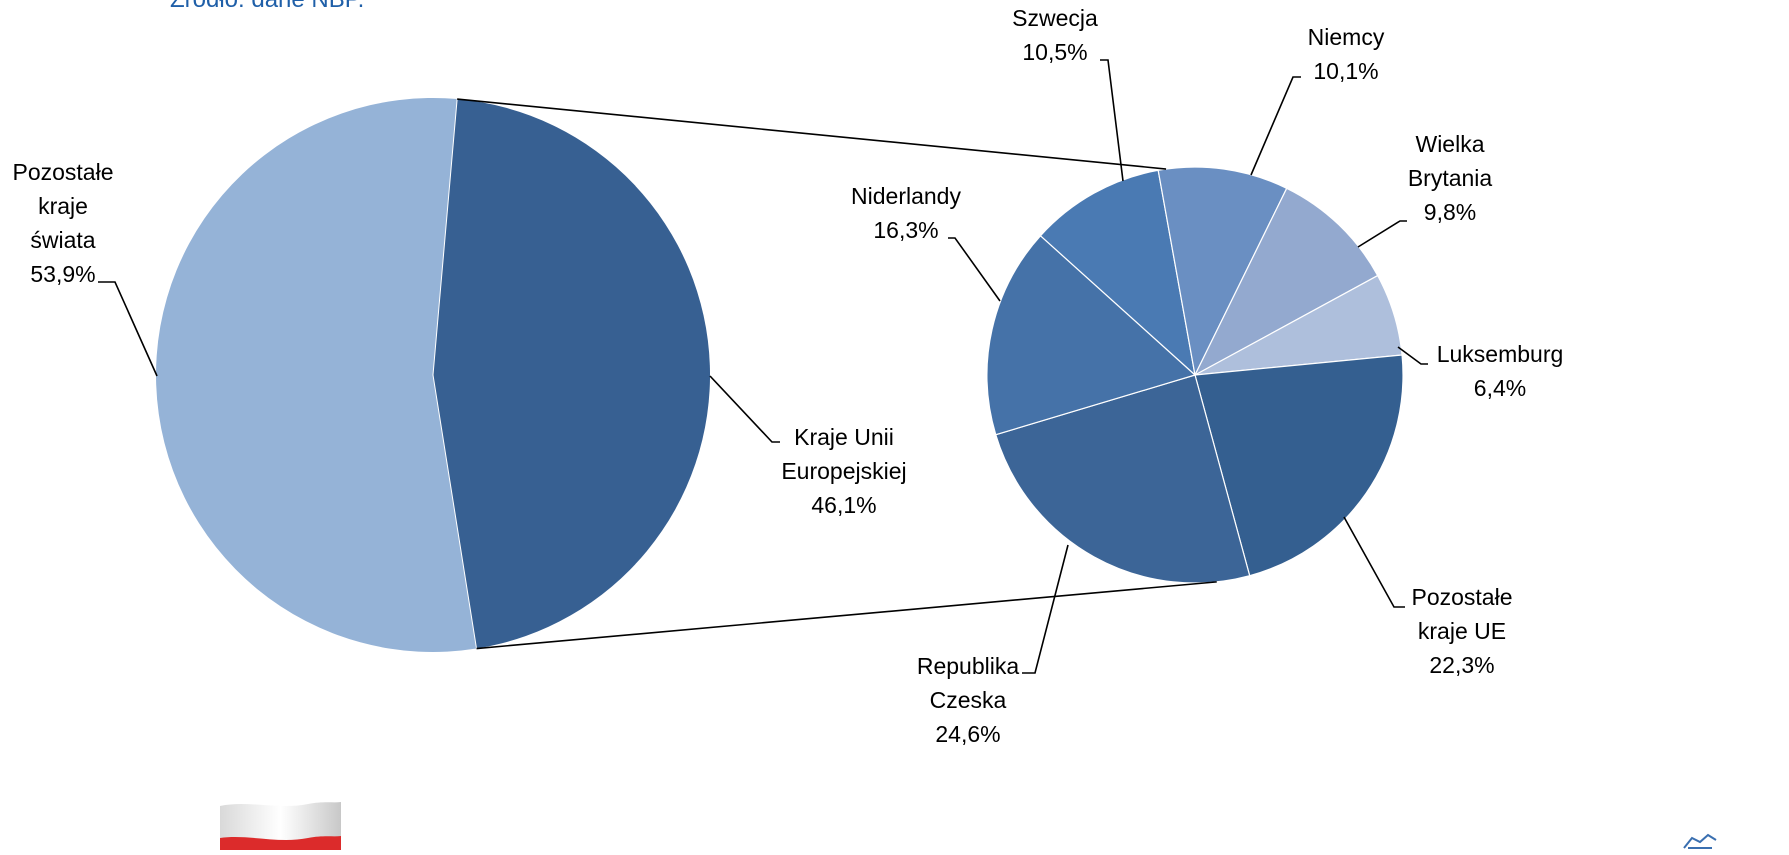  I want to click on label-eu-value: 46,1%, so click(843, 505).